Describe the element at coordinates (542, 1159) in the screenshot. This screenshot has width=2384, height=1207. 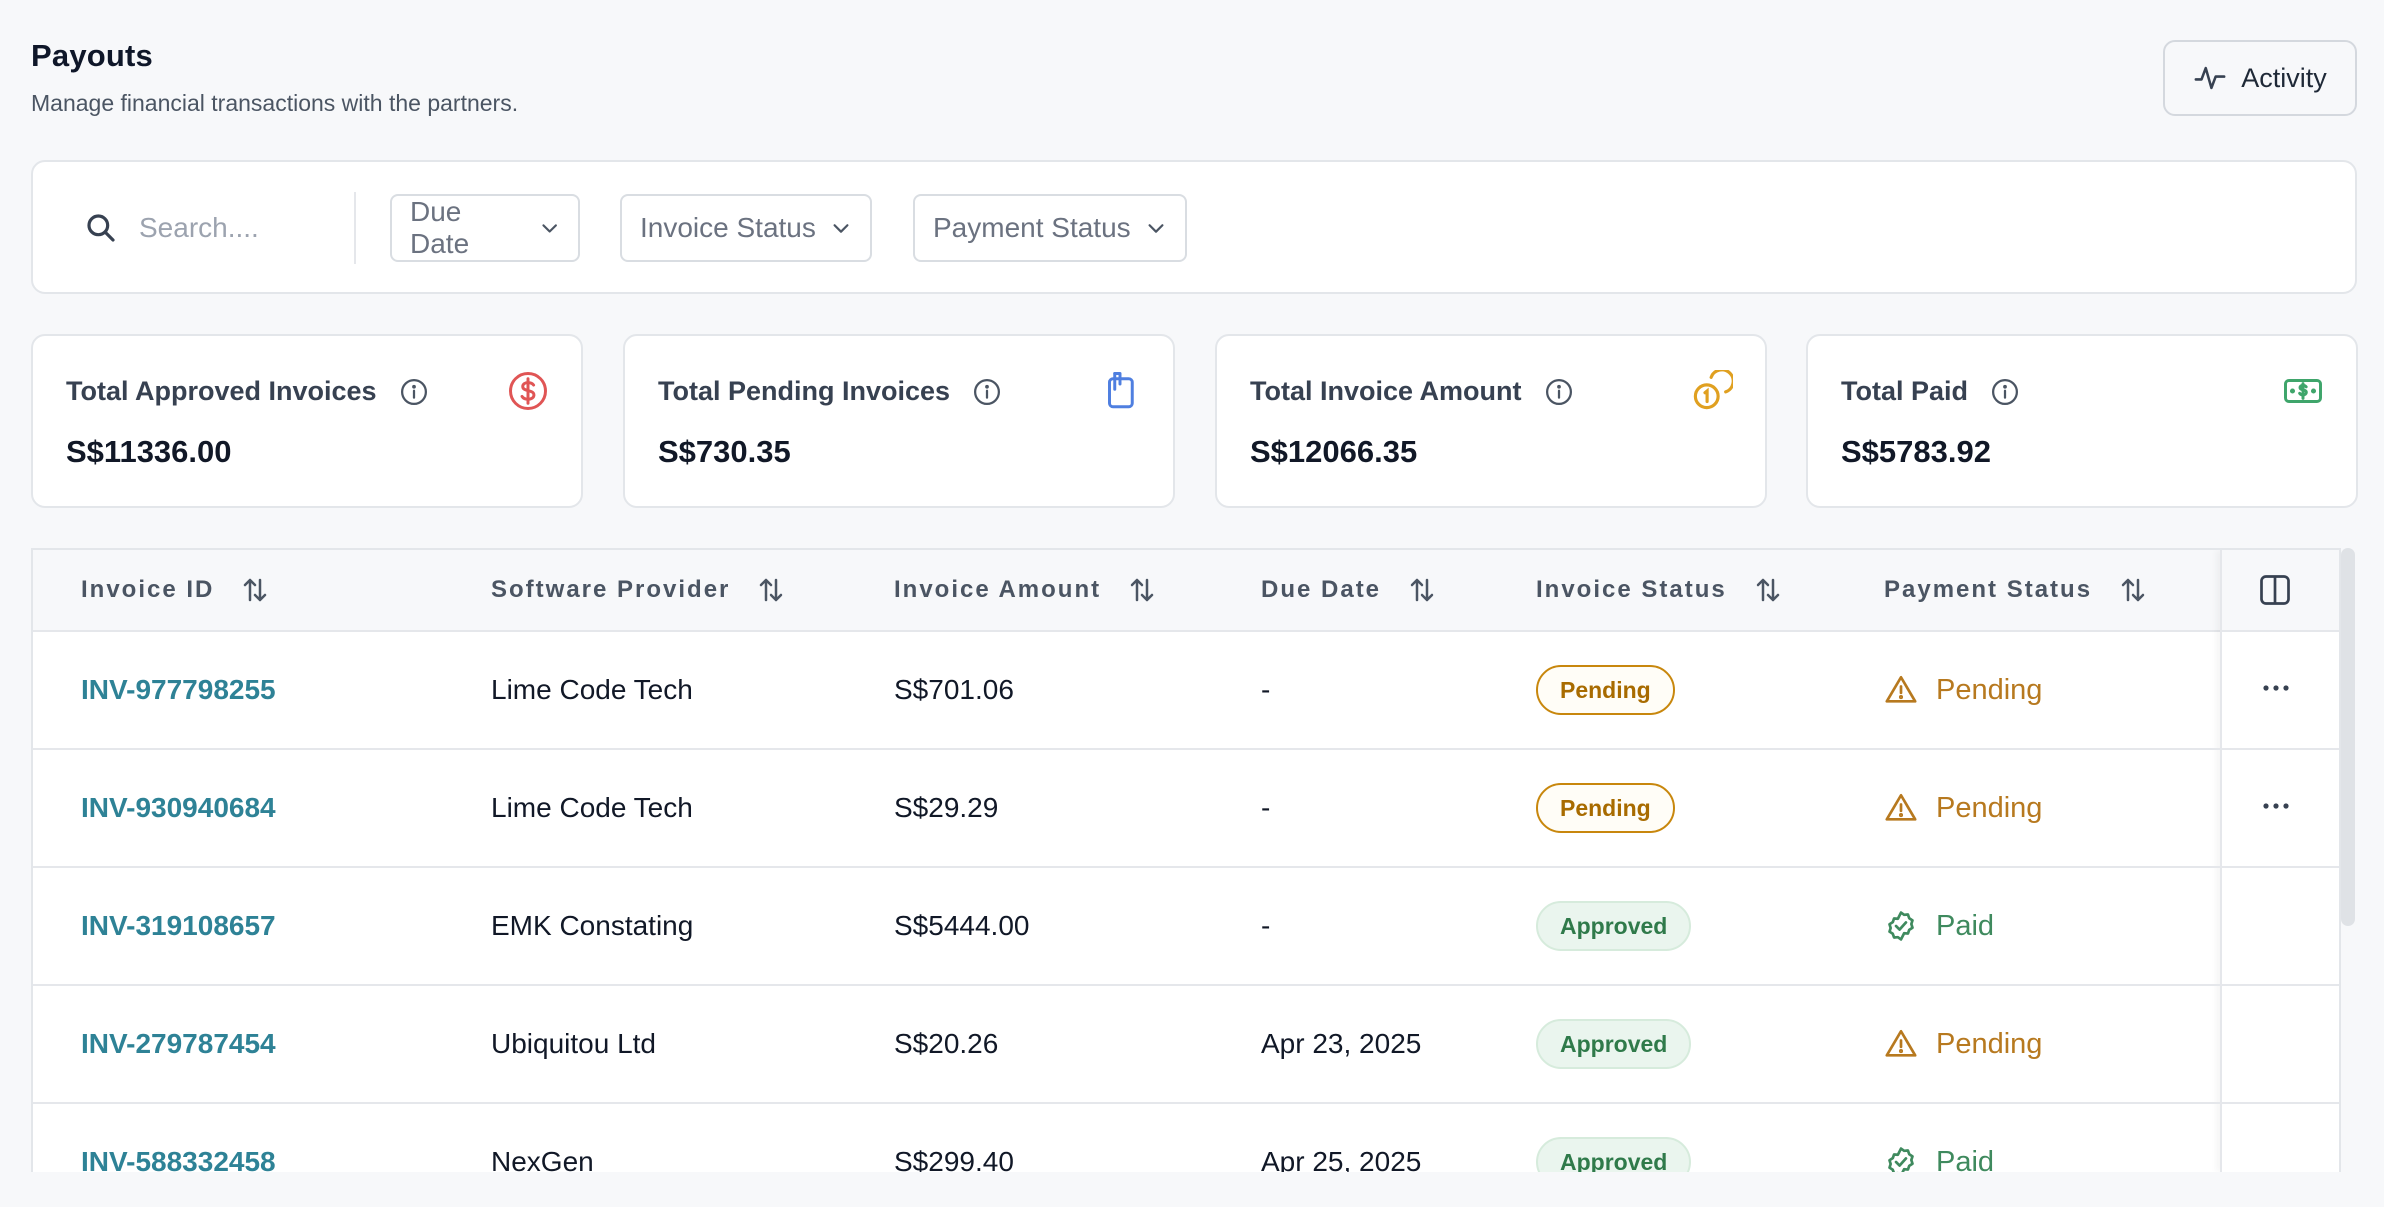
I see `provider-cell: NexGen` at that location.